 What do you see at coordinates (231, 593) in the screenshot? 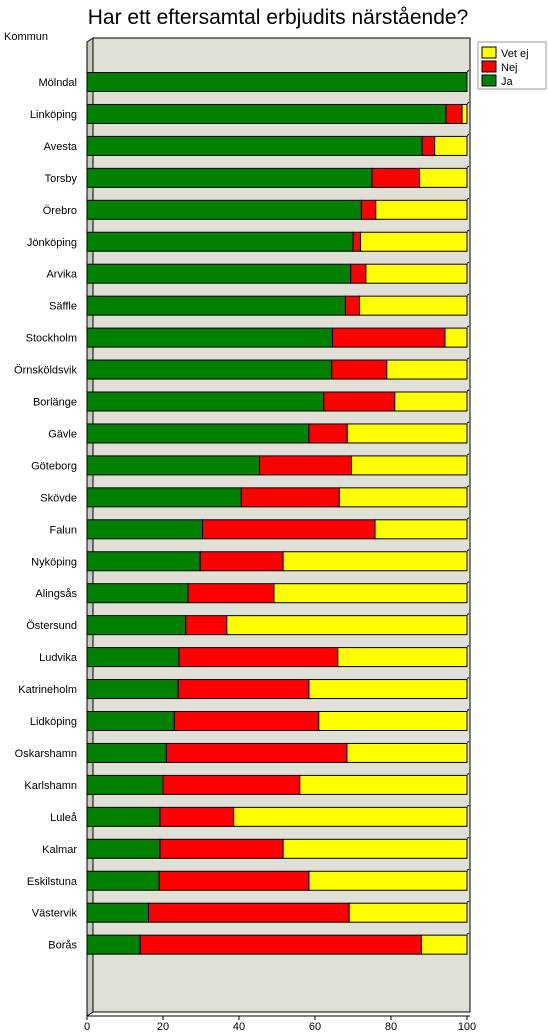
I see `bar-alingsås-nej` at bounding box center [231, 593].